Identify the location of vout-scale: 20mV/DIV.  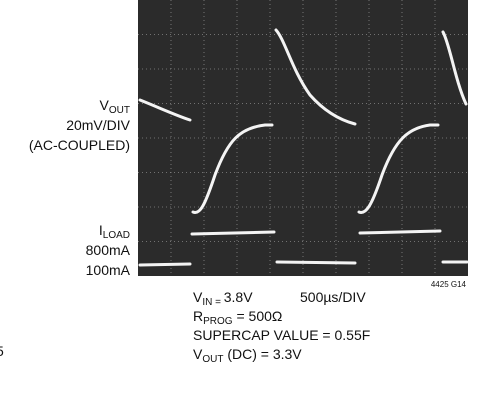
(98, 125).